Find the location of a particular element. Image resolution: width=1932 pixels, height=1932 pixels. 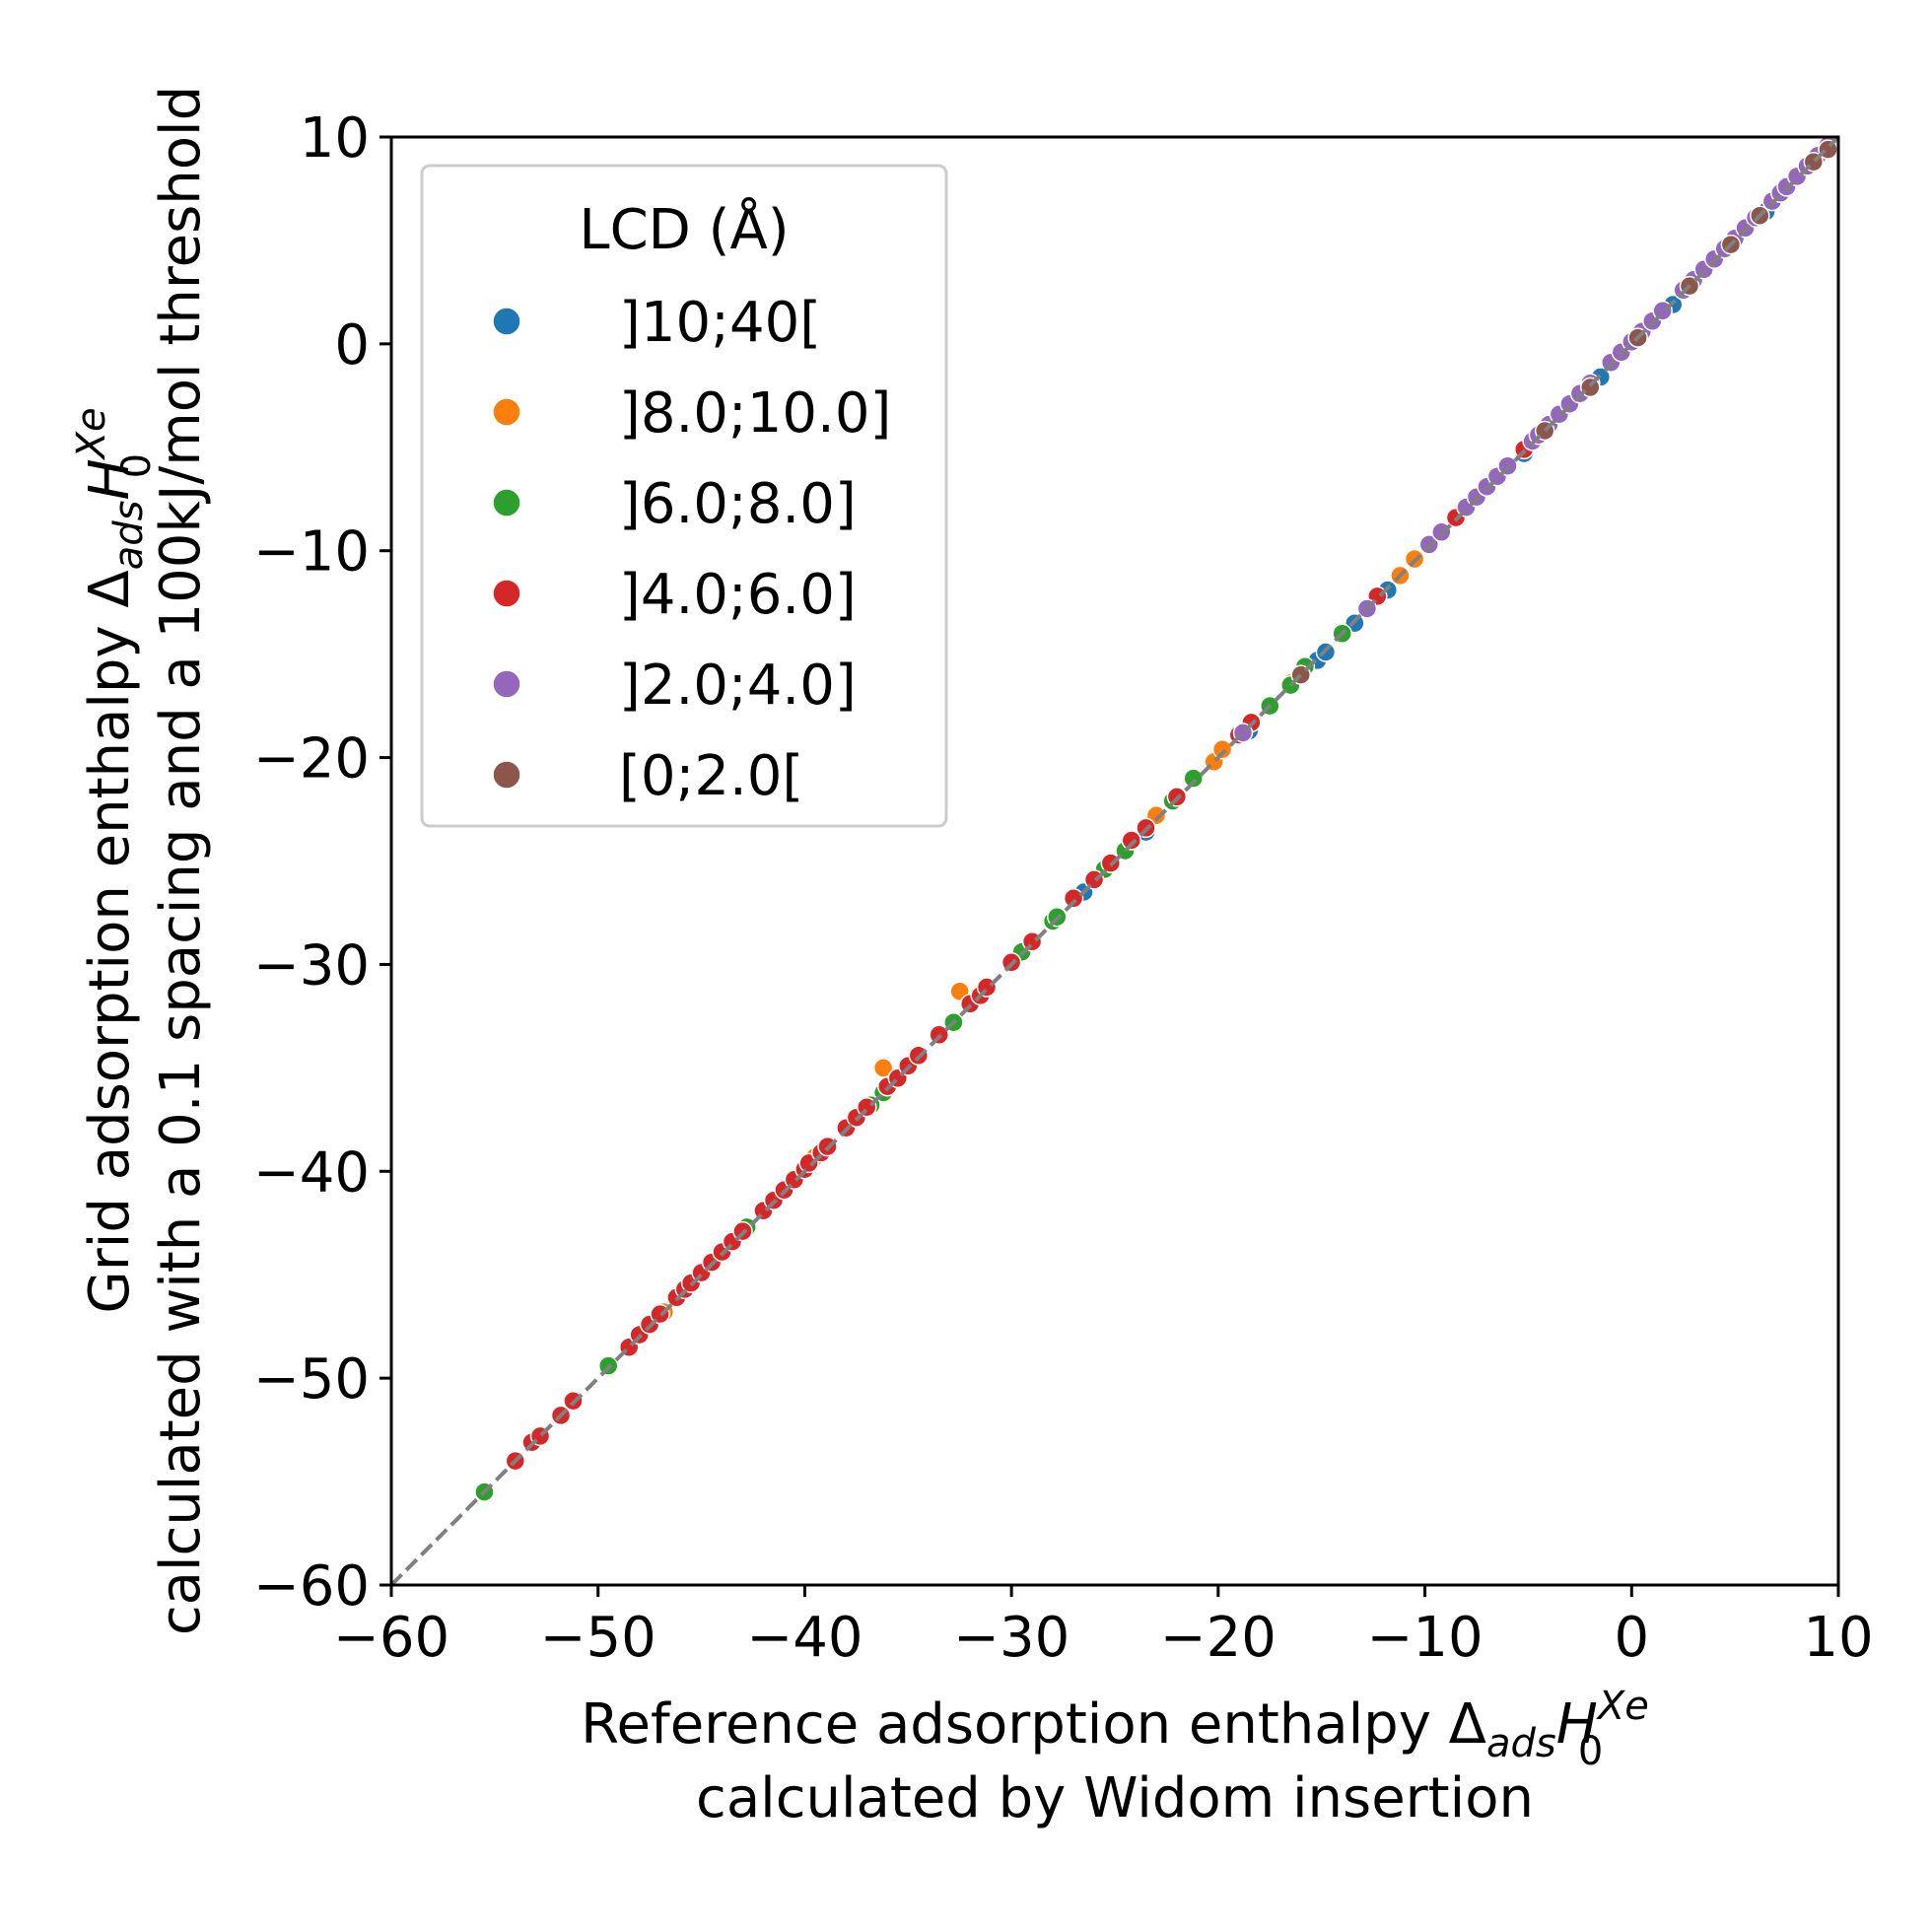

legend-label: ]6.0;8.0] is located at coordinates (738, 504).